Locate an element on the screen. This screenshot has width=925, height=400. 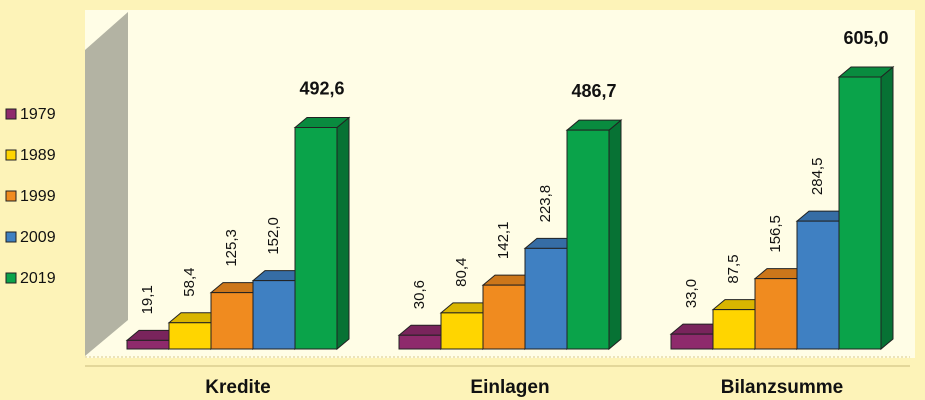
value-label: 492,6 is located at coordinates (321, 88).